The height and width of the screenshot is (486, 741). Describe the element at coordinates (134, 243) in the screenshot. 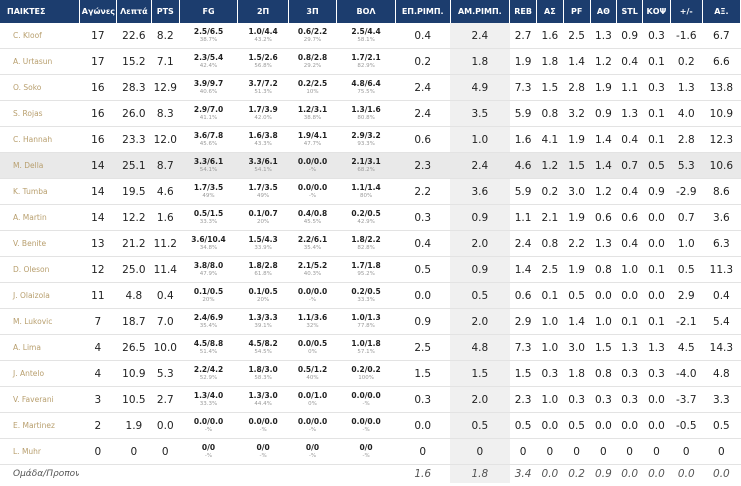

I see `minutes-cell: 21.2` at that location.